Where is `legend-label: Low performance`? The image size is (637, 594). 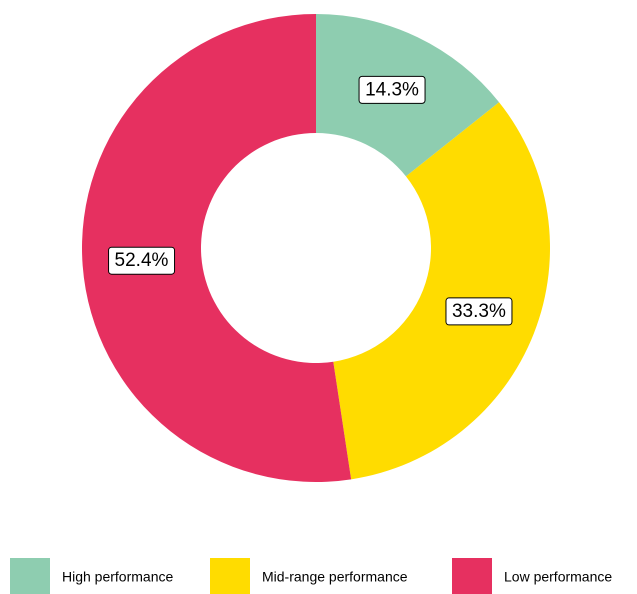 legend-label: Low performance is located at coordinates (558, 577).